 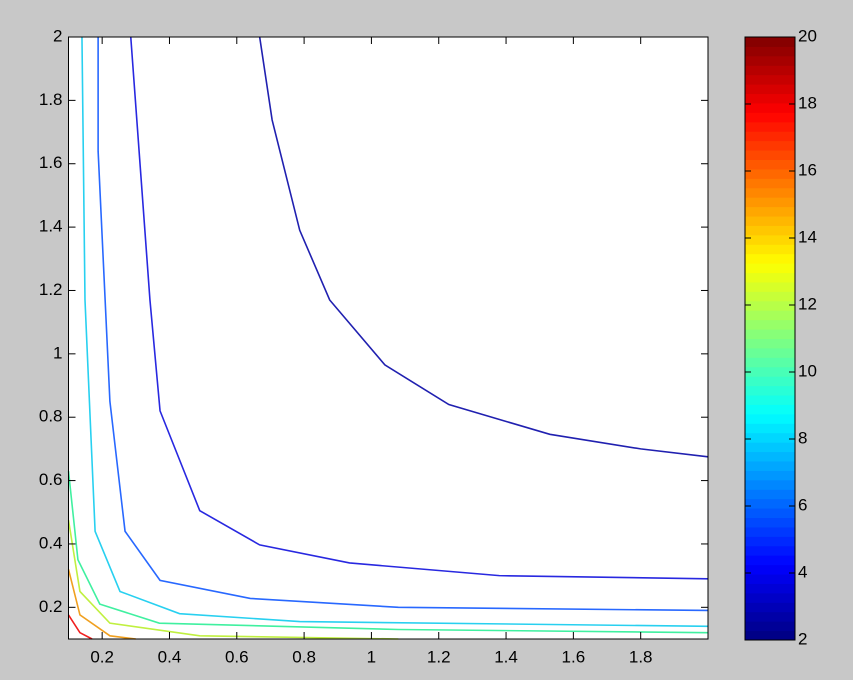 What do you see at coordinates (641, 656) in the screenshot?
I see `x-tick-label: 1.8` at bounding box center [641, 656].